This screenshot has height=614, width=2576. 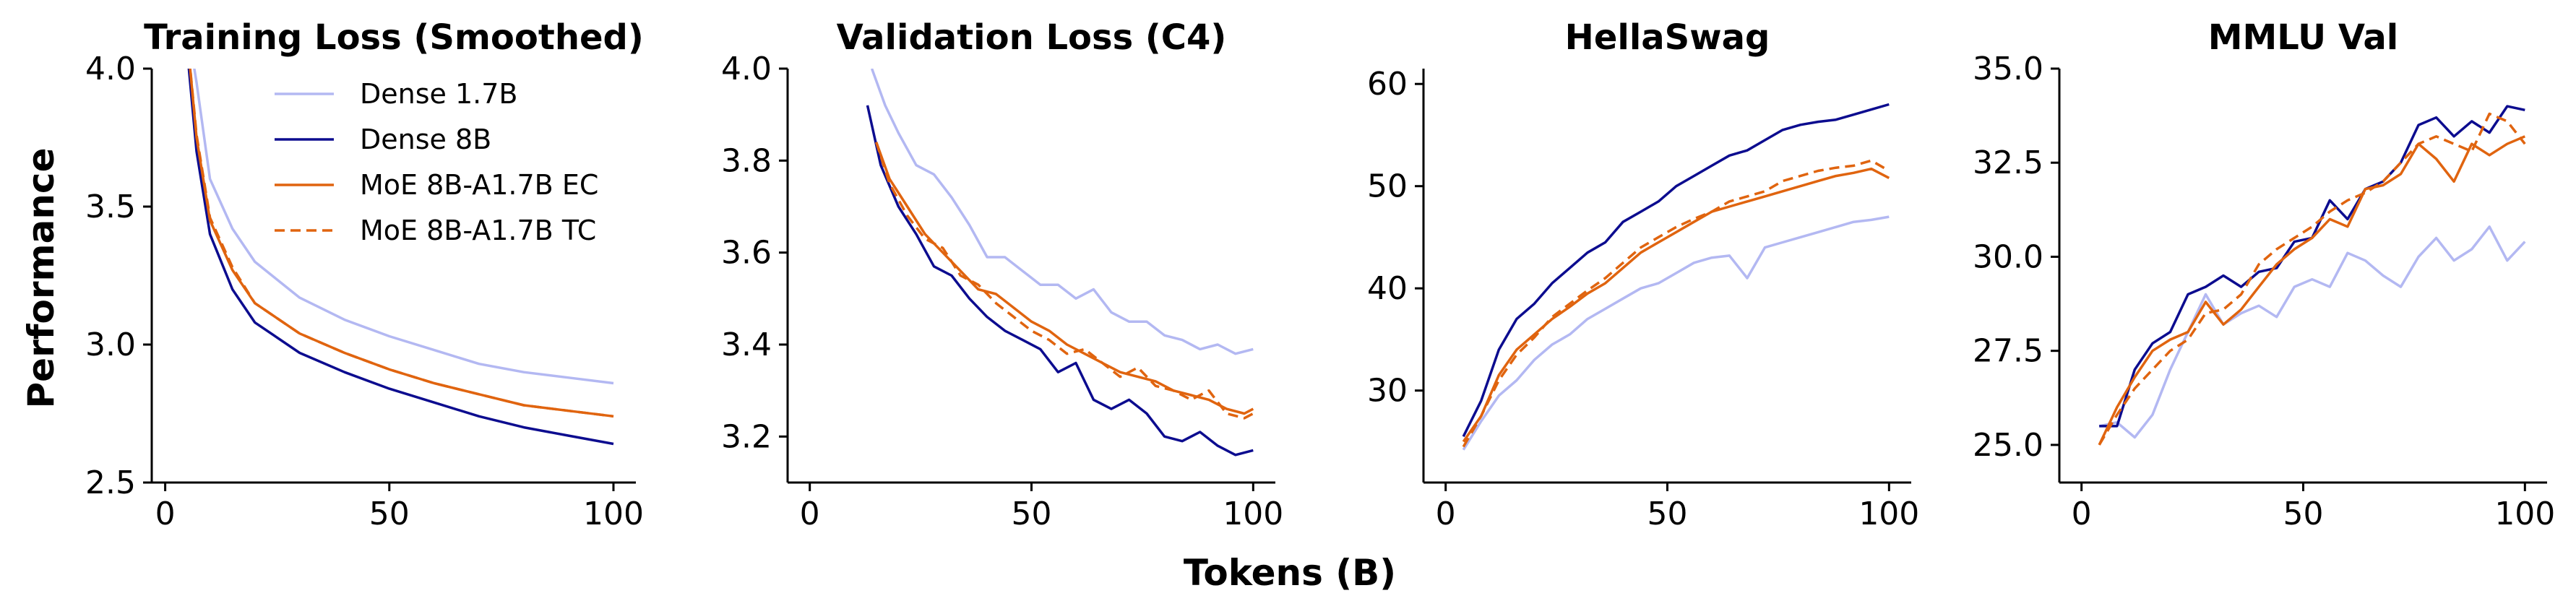 What do you see at coordinates (746, 436) in the screenshot?
I see `y-tick-label: 3.2` at bounding box center [746, 436].